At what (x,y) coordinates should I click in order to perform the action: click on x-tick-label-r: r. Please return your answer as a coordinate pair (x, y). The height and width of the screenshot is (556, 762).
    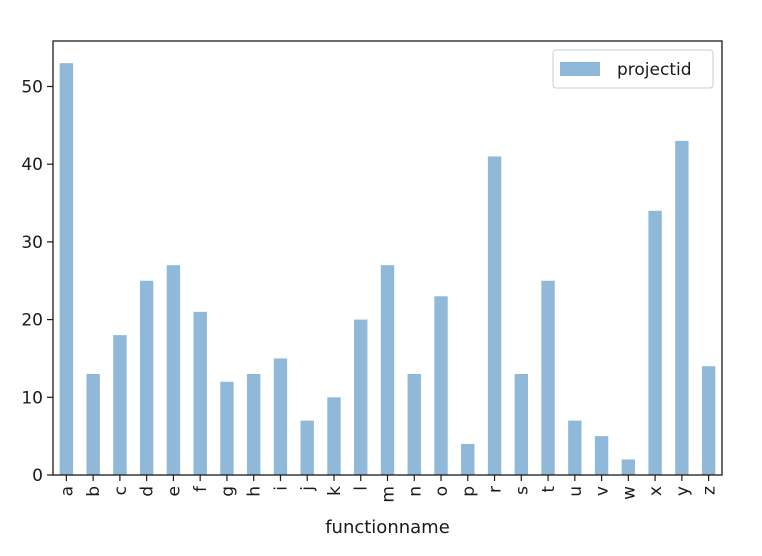
    Looking at the image, I should click on (496, 489).